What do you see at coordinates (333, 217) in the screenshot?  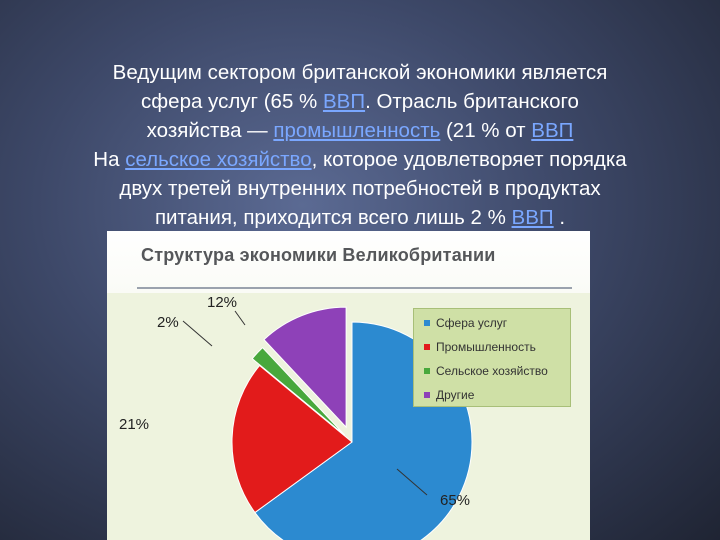 I see `text-run: питания, приходится всего лишь 2 %` at bounding box center [333, 217].